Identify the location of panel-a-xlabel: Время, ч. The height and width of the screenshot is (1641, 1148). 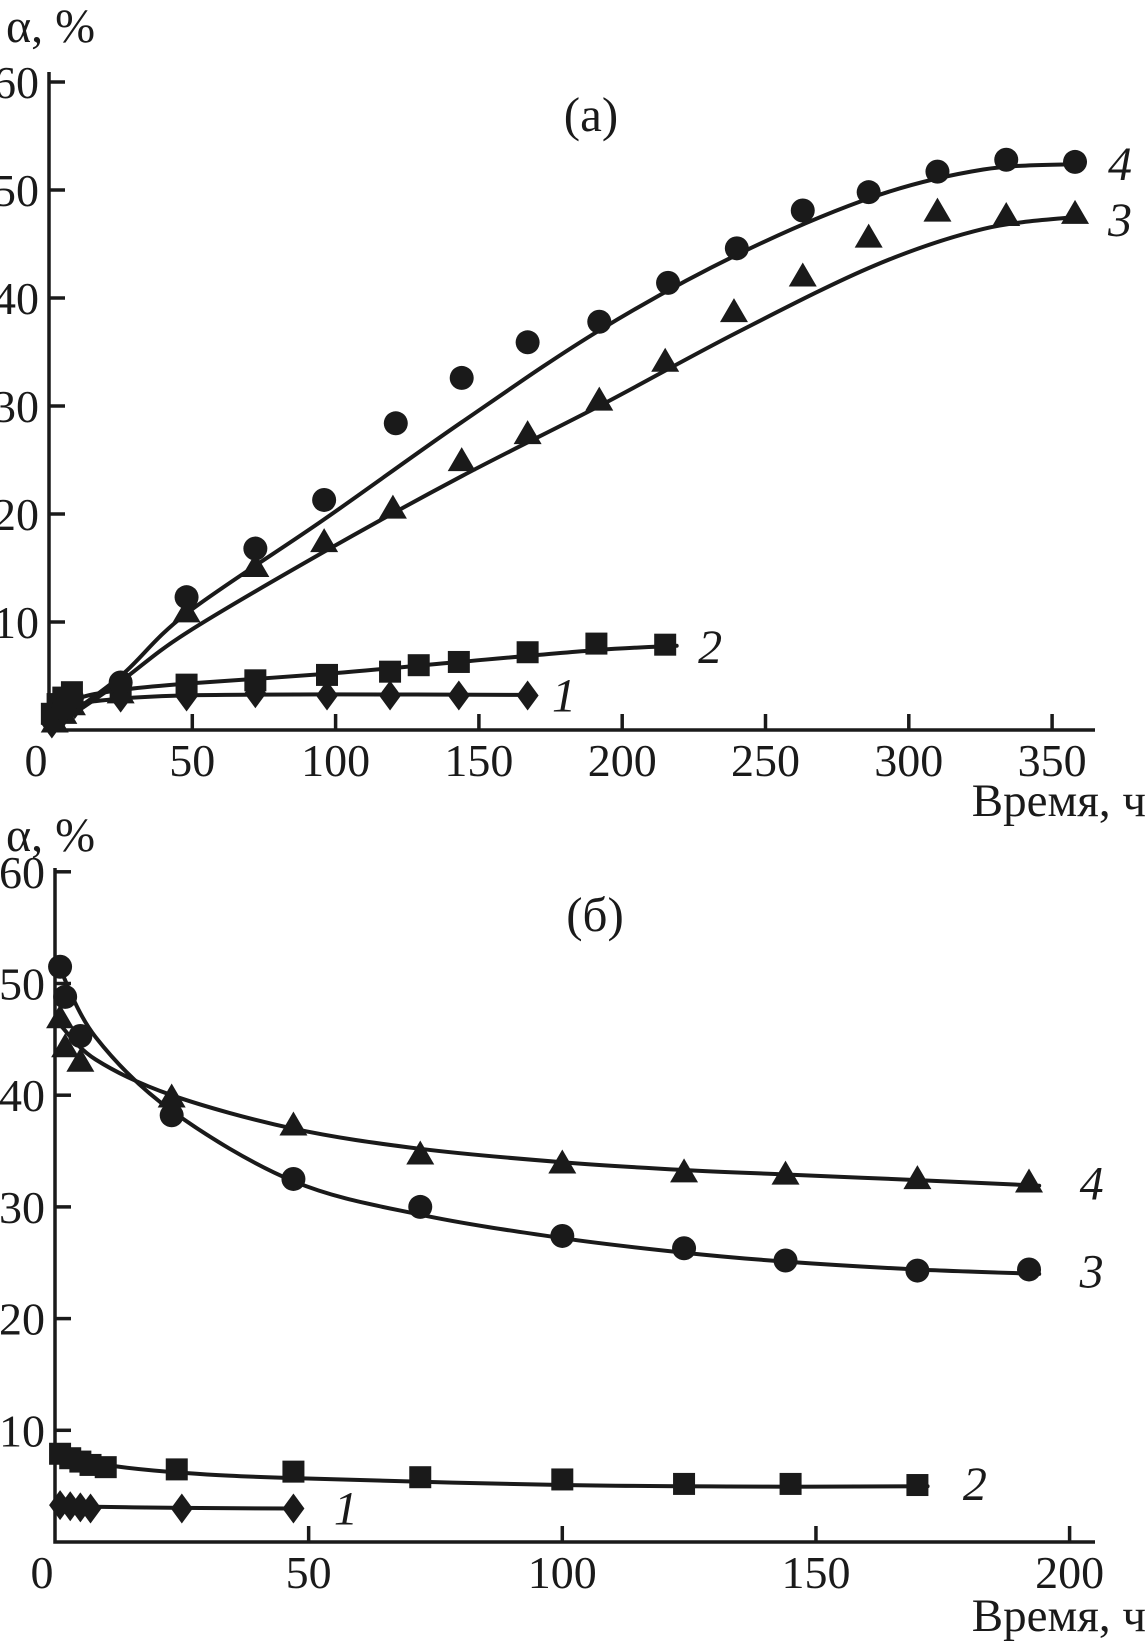
(1059, 801).